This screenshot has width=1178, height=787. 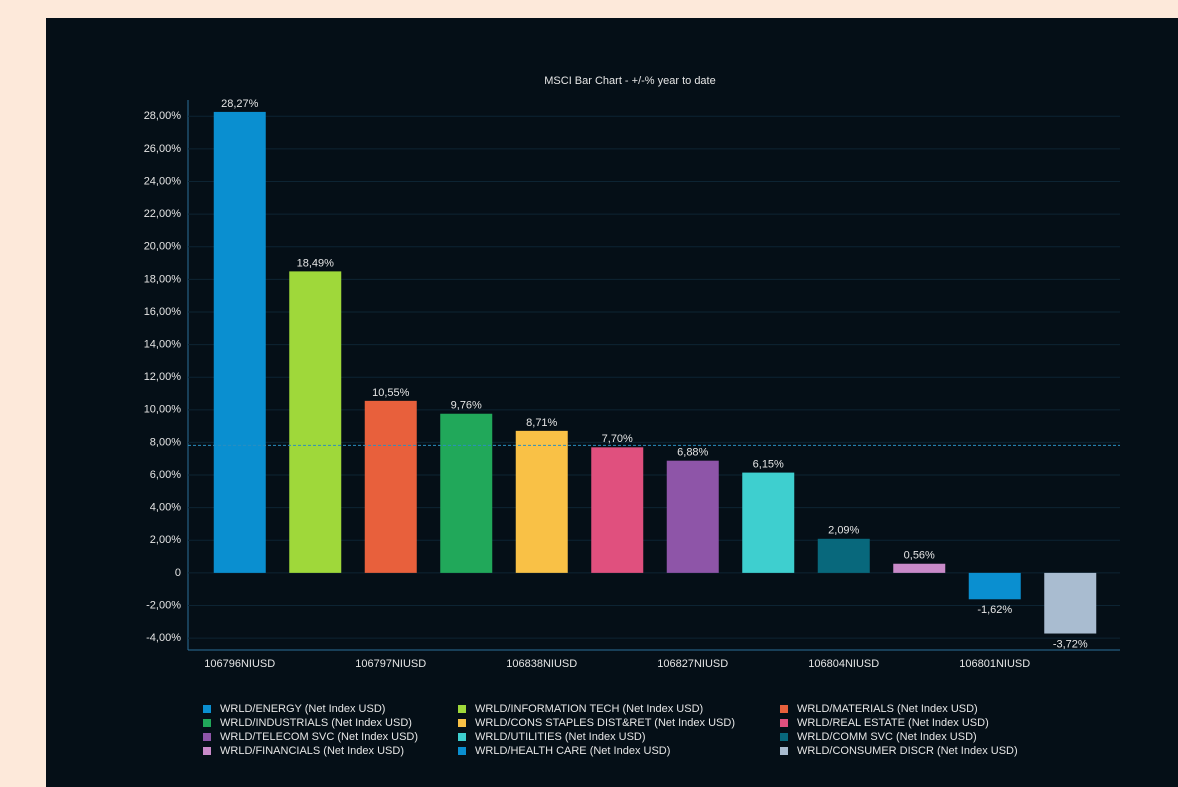 I want to click on y-tick-label: 20,00%, so click(x=163, y=247).